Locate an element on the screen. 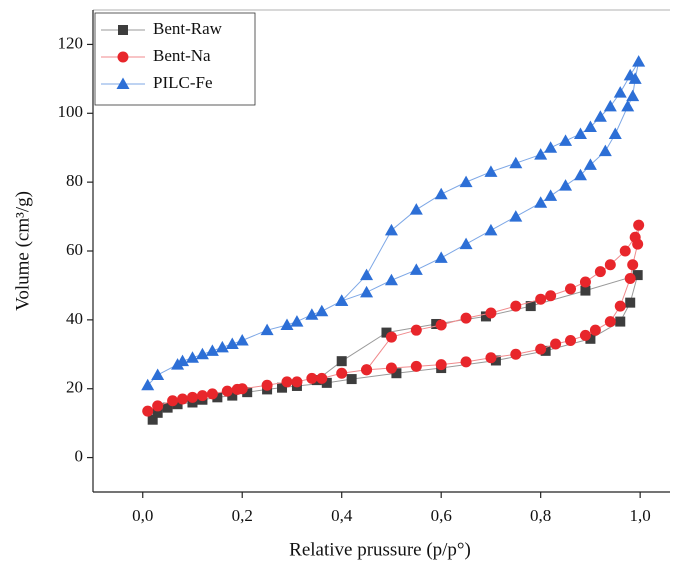  x-tick-label: 0,8 is located at coordinates (540, 515).